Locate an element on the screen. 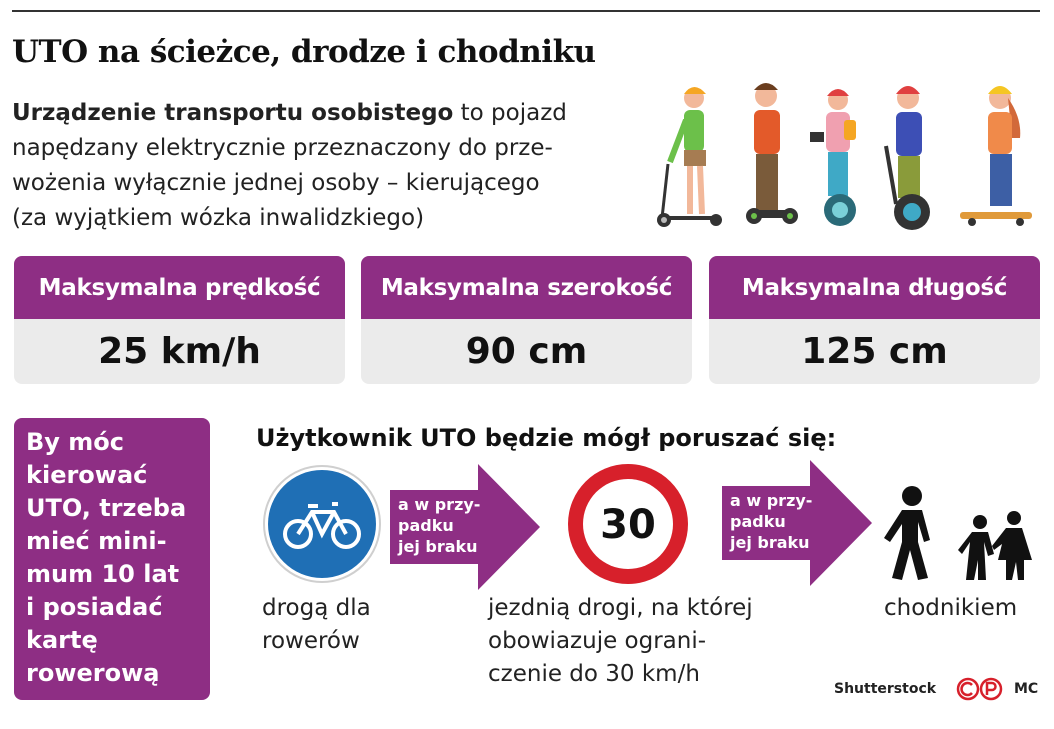 Image resolution: width=1054 pixels, height=729 pixels. bike-path-caption: drogą dla rowerów is located at coordinates (316, 625).